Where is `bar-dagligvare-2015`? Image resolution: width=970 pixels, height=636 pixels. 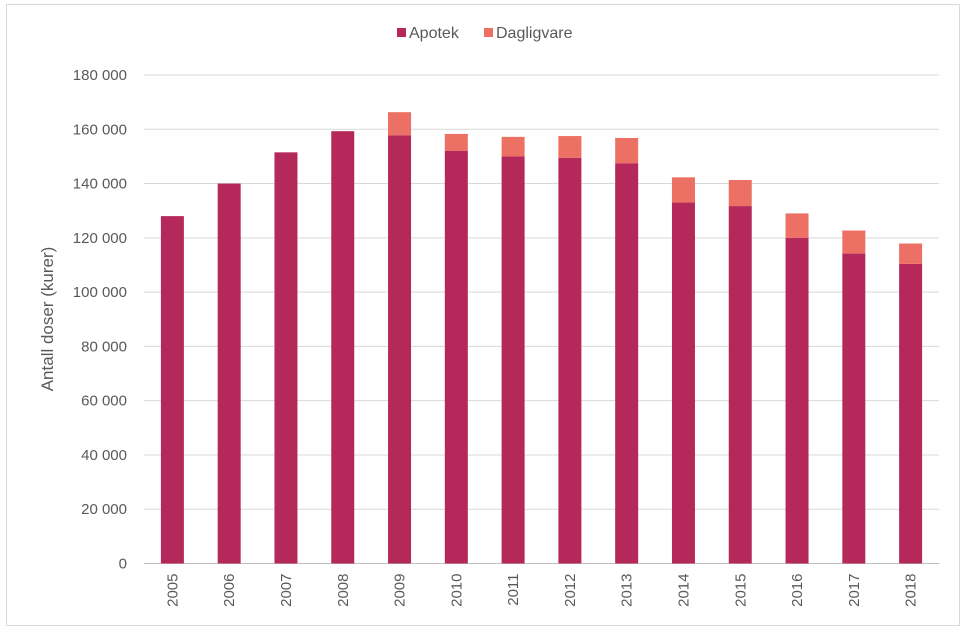
bar-dagligvare-2015 is located at coordinates (740, 193).